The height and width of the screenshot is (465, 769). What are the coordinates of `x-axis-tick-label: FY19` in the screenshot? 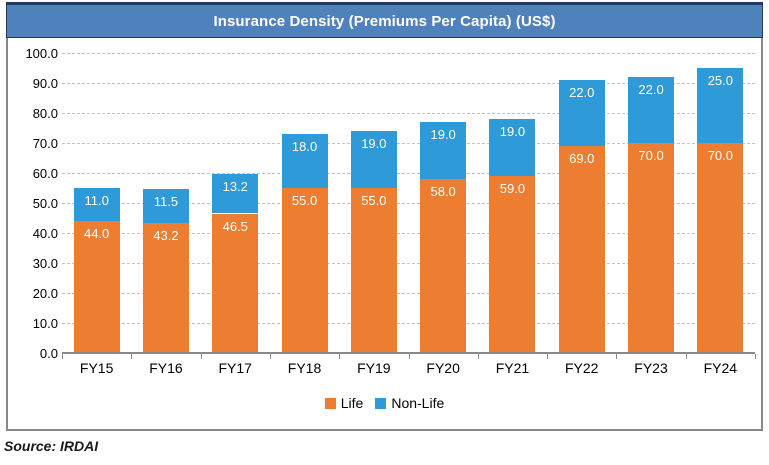 It's located at (374, 368).